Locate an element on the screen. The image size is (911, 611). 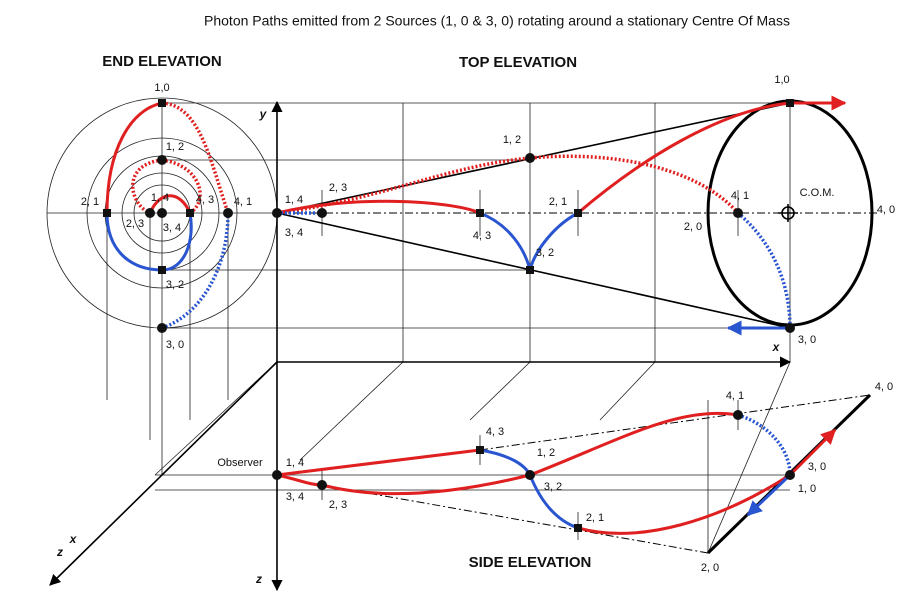
end-elevation-title: END ELEVATION is located at coordinates (161, 61).